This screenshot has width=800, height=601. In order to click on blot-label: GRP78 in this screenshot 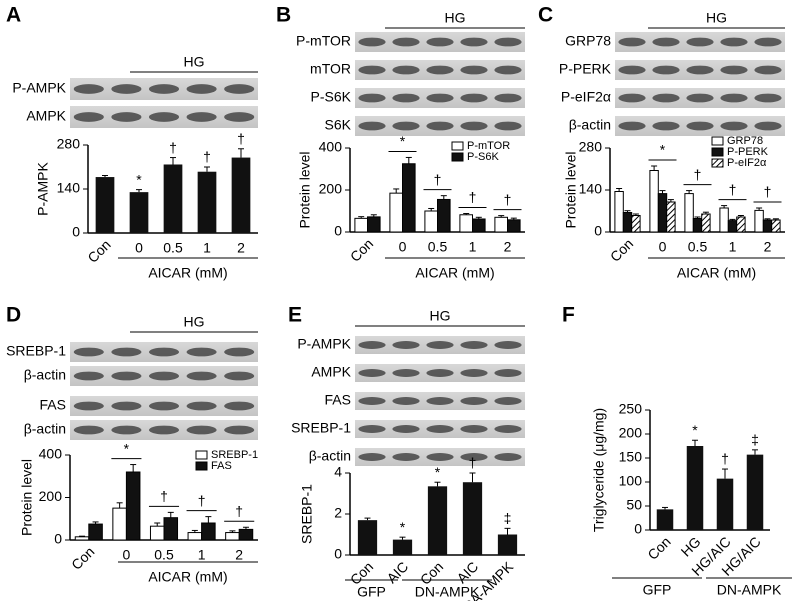, I will do `click(588, 41)`.